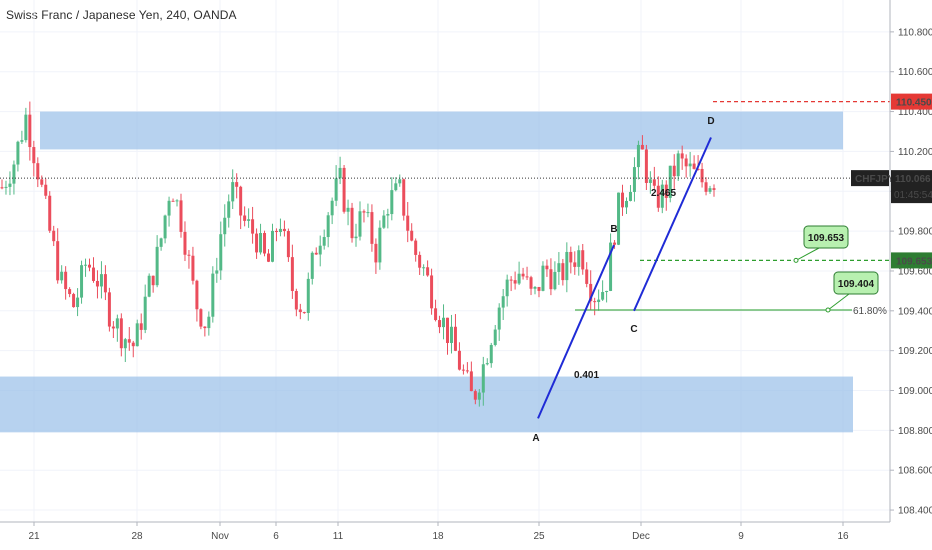 Image resolution: width=932 pixels, height=550 pixels. Describe the element at coordinates (915, 271) in the screenshot. I see `y-tick-label-6: 109.600` at that location.